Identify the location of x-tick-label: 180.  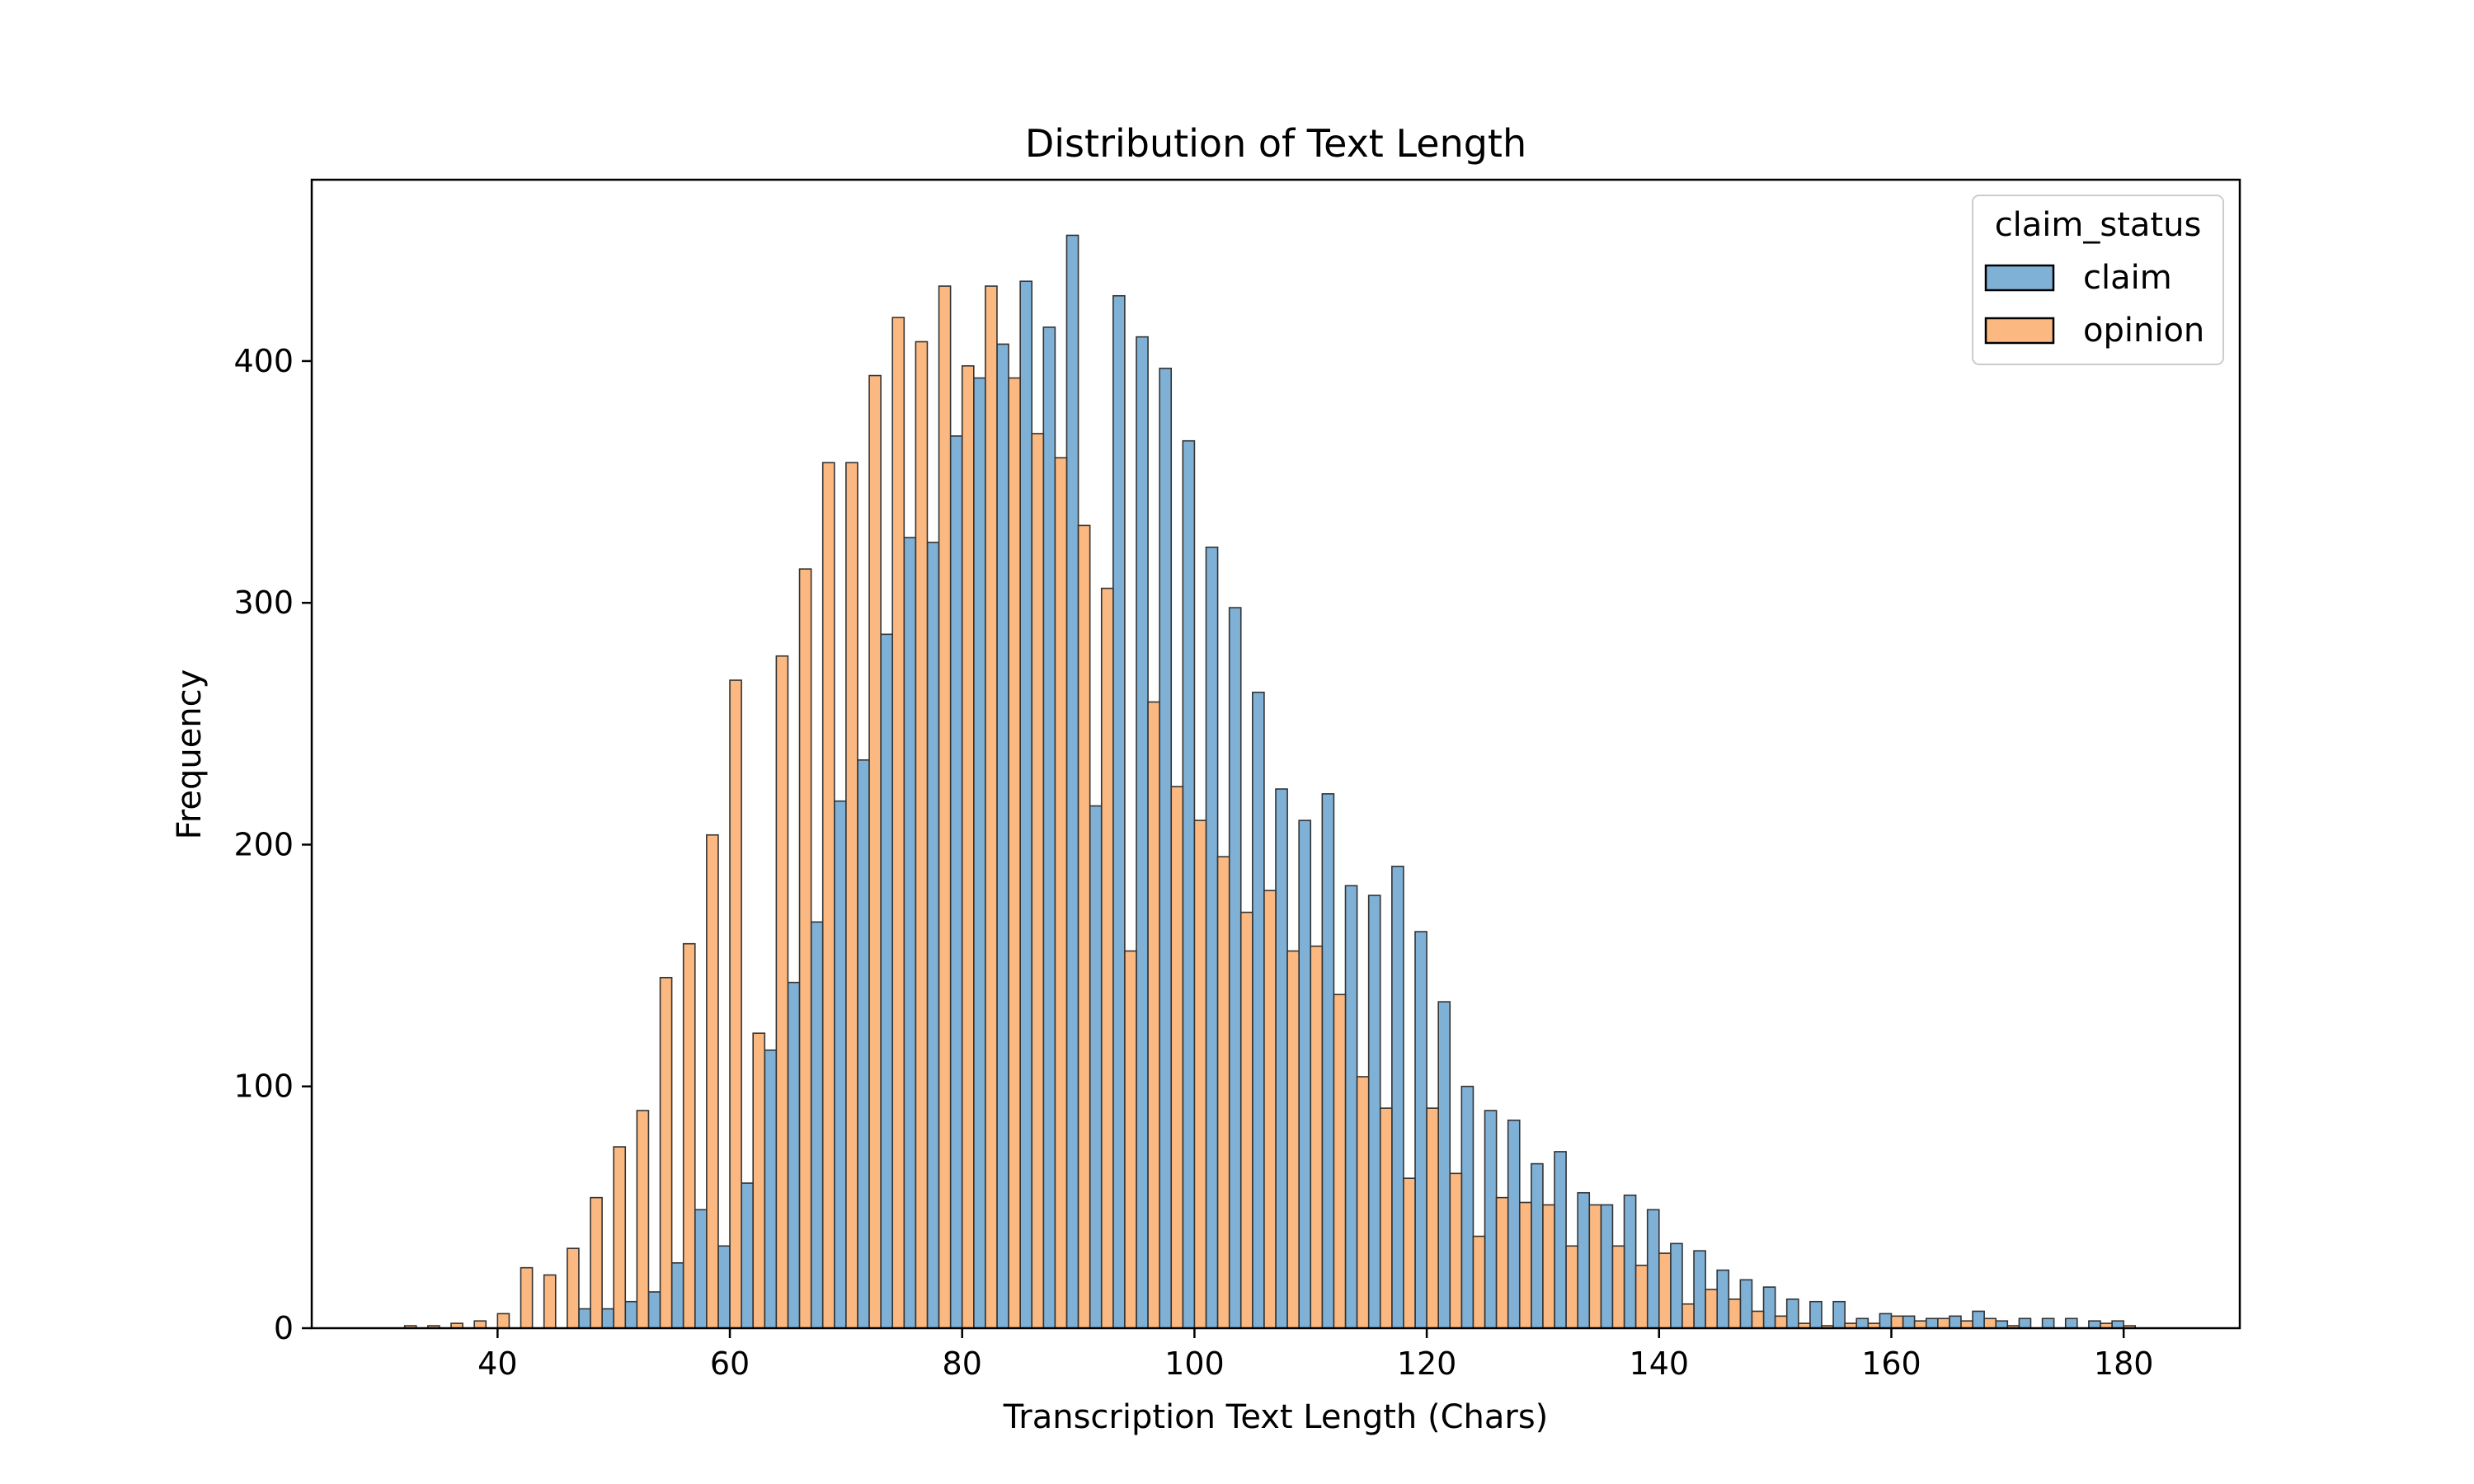
(2124, 1363).